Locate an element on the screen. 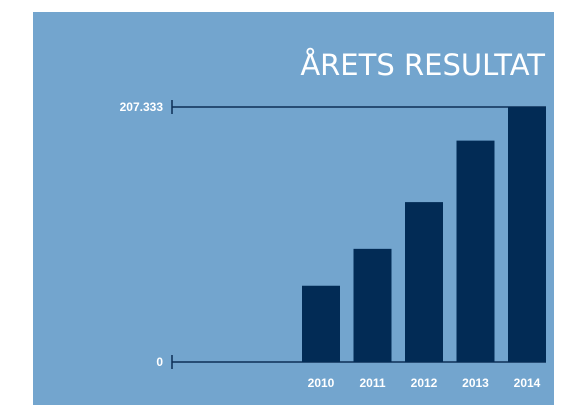 This screenshot has height=407, width=566. x-tick-label: 2014 is located at coordinates (527, 383).